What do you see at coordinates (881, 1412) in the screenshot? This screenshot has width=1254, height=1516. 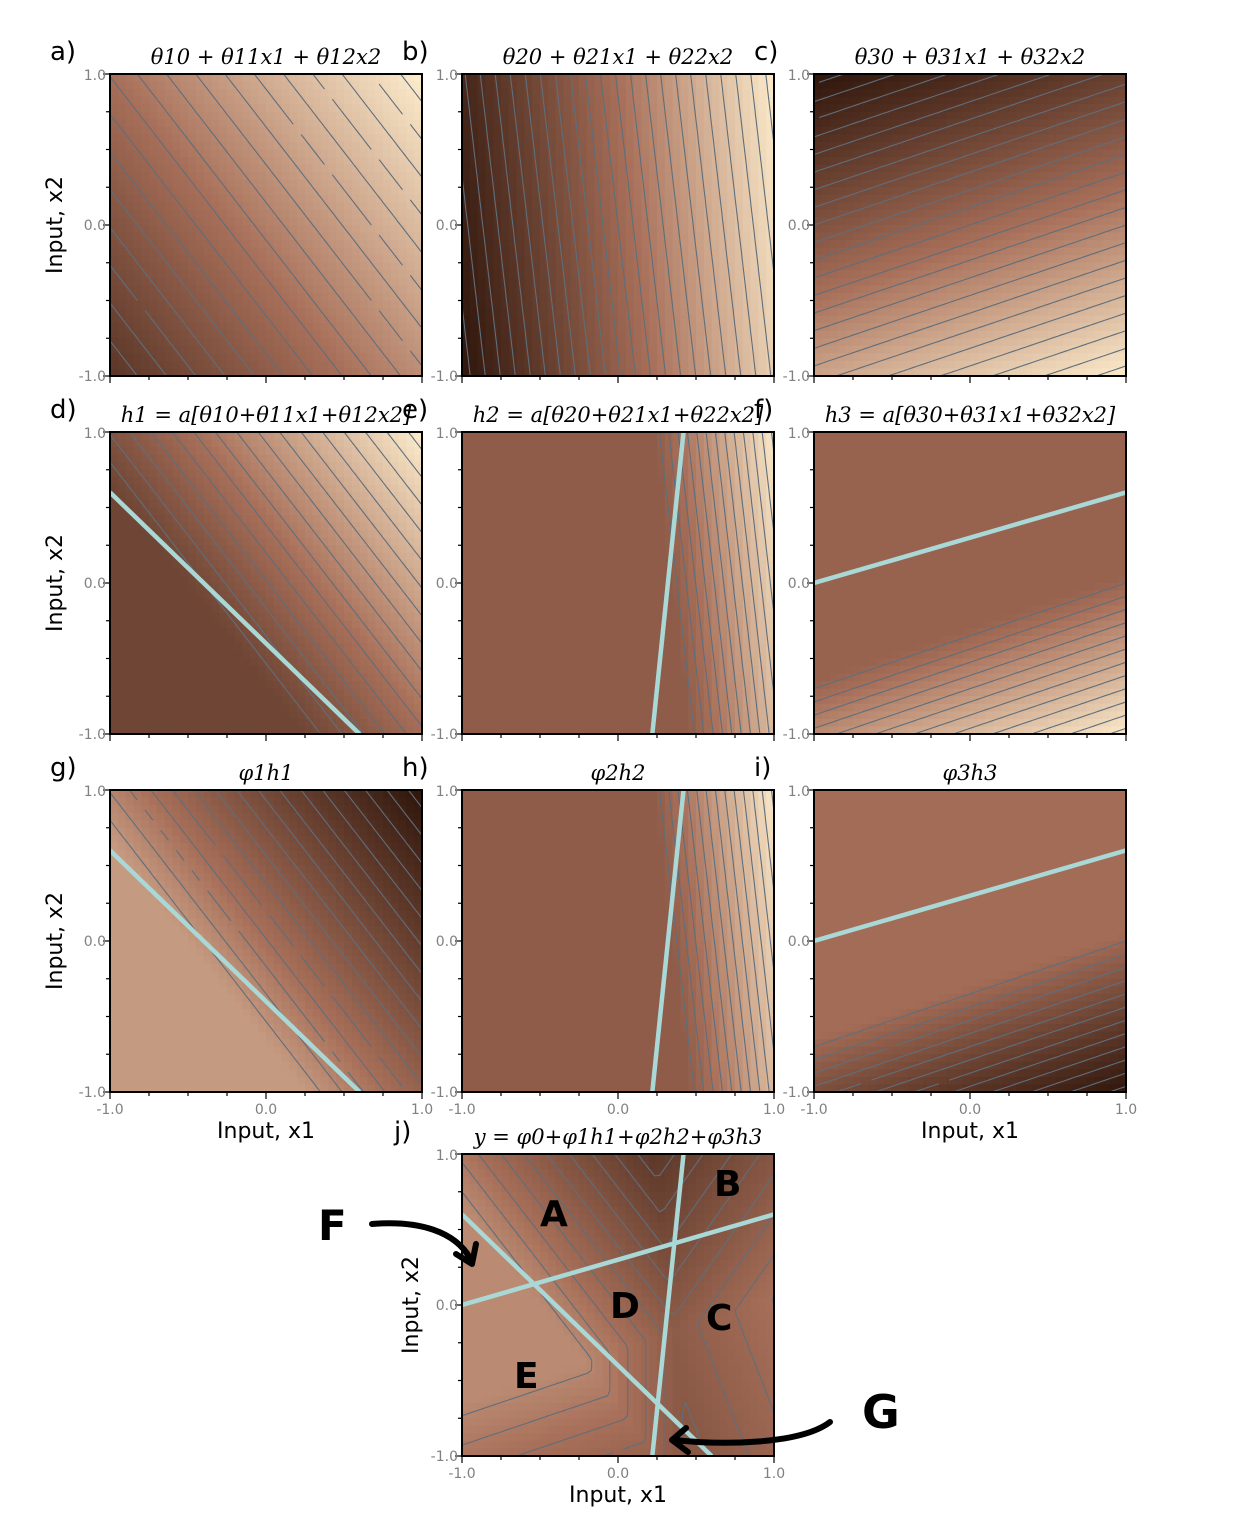 I see `region-label-g: G` at bounding box center [881, 1412].